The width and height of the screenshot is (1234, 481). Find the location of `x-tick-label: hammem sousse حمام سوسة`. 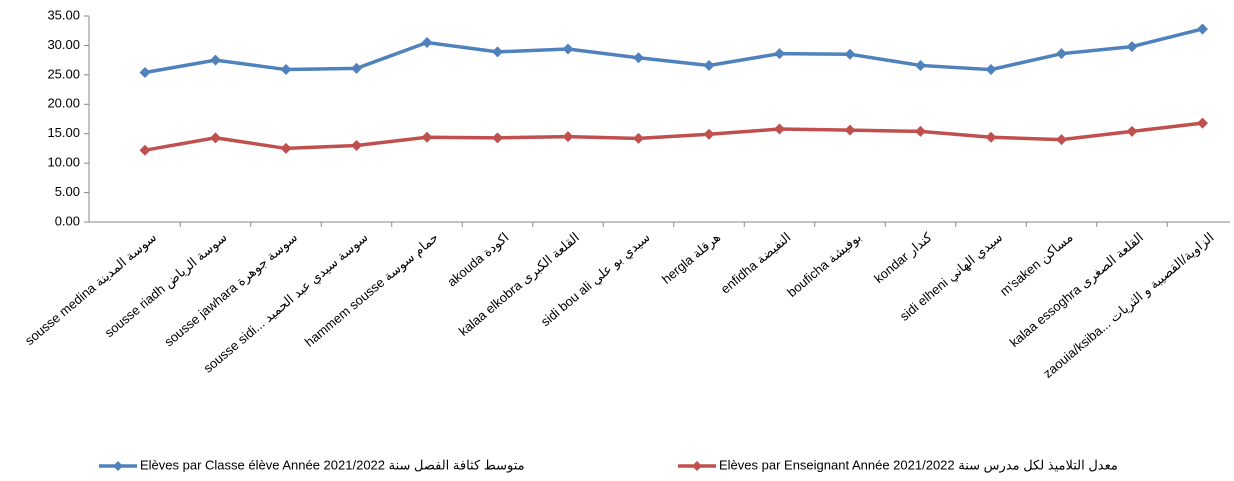

x-tick-label: hammem sousse حمام سوسة is located at coordinates (372, 289).